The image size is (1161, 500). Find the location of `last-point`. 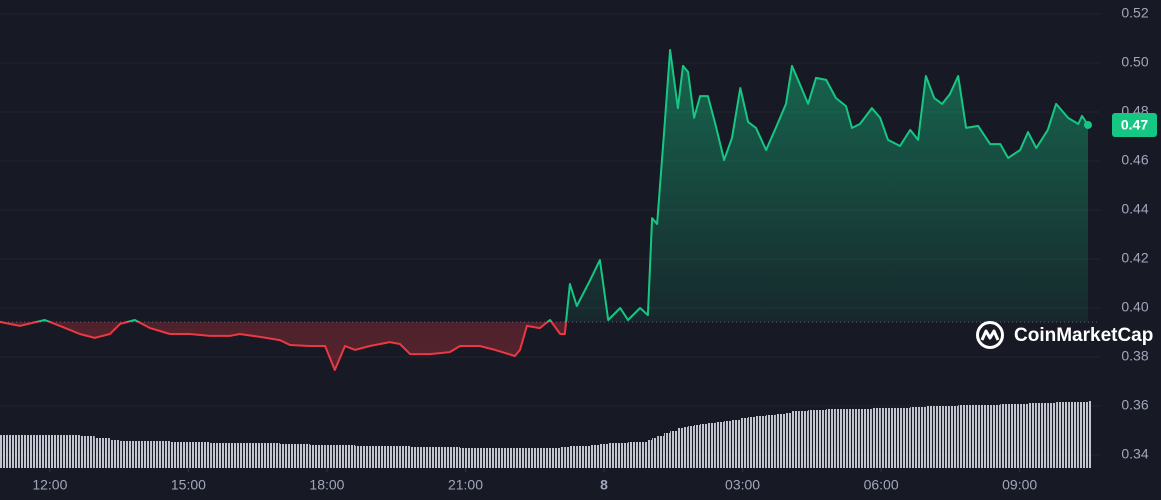

last-point is located at coordinates (1088, 124).